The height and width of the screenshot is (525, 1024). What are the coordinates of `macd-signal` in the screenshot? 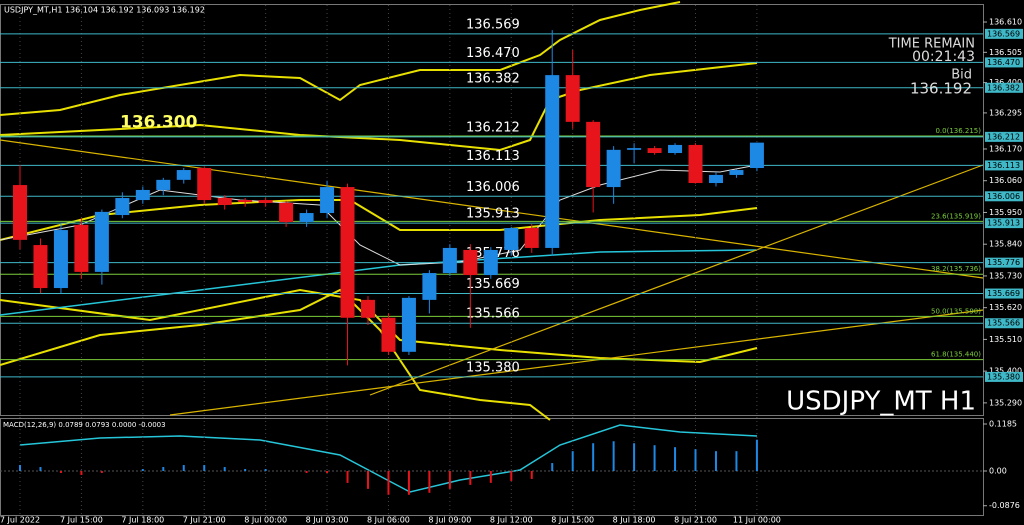 It's located at (388, 458).